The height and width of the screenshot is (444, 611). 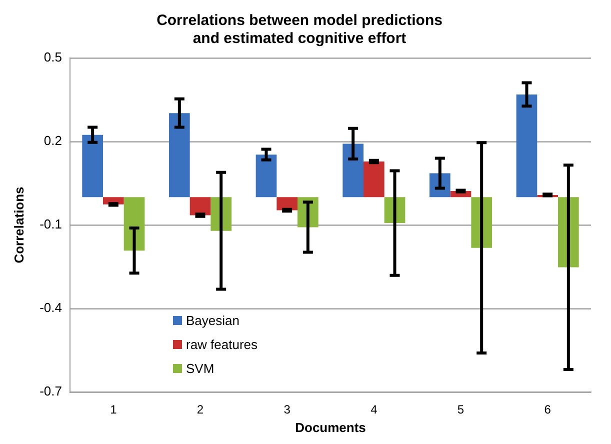 What do you see at coordinates (548, 409) in the screenshot?
I see `x-tick-label: 6` at bounding box center [548, 409].